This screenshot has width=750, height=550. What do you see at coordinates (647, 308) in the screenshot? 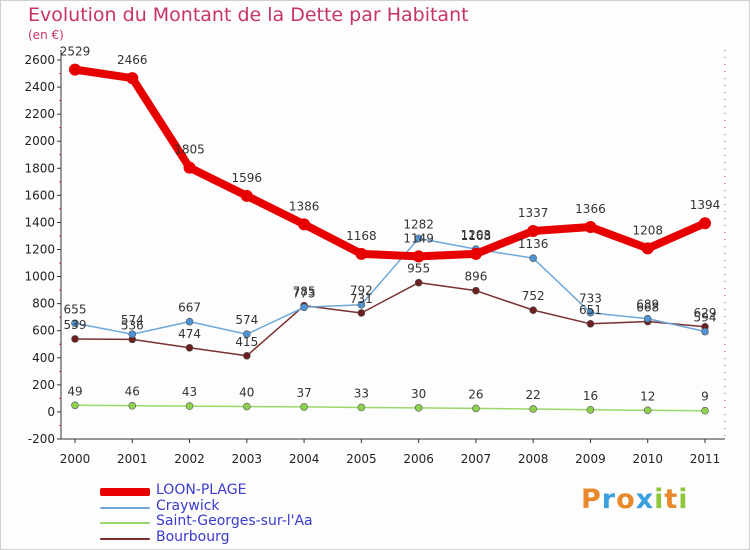
I see `data-label: 668` at bounding box center [647, 308].